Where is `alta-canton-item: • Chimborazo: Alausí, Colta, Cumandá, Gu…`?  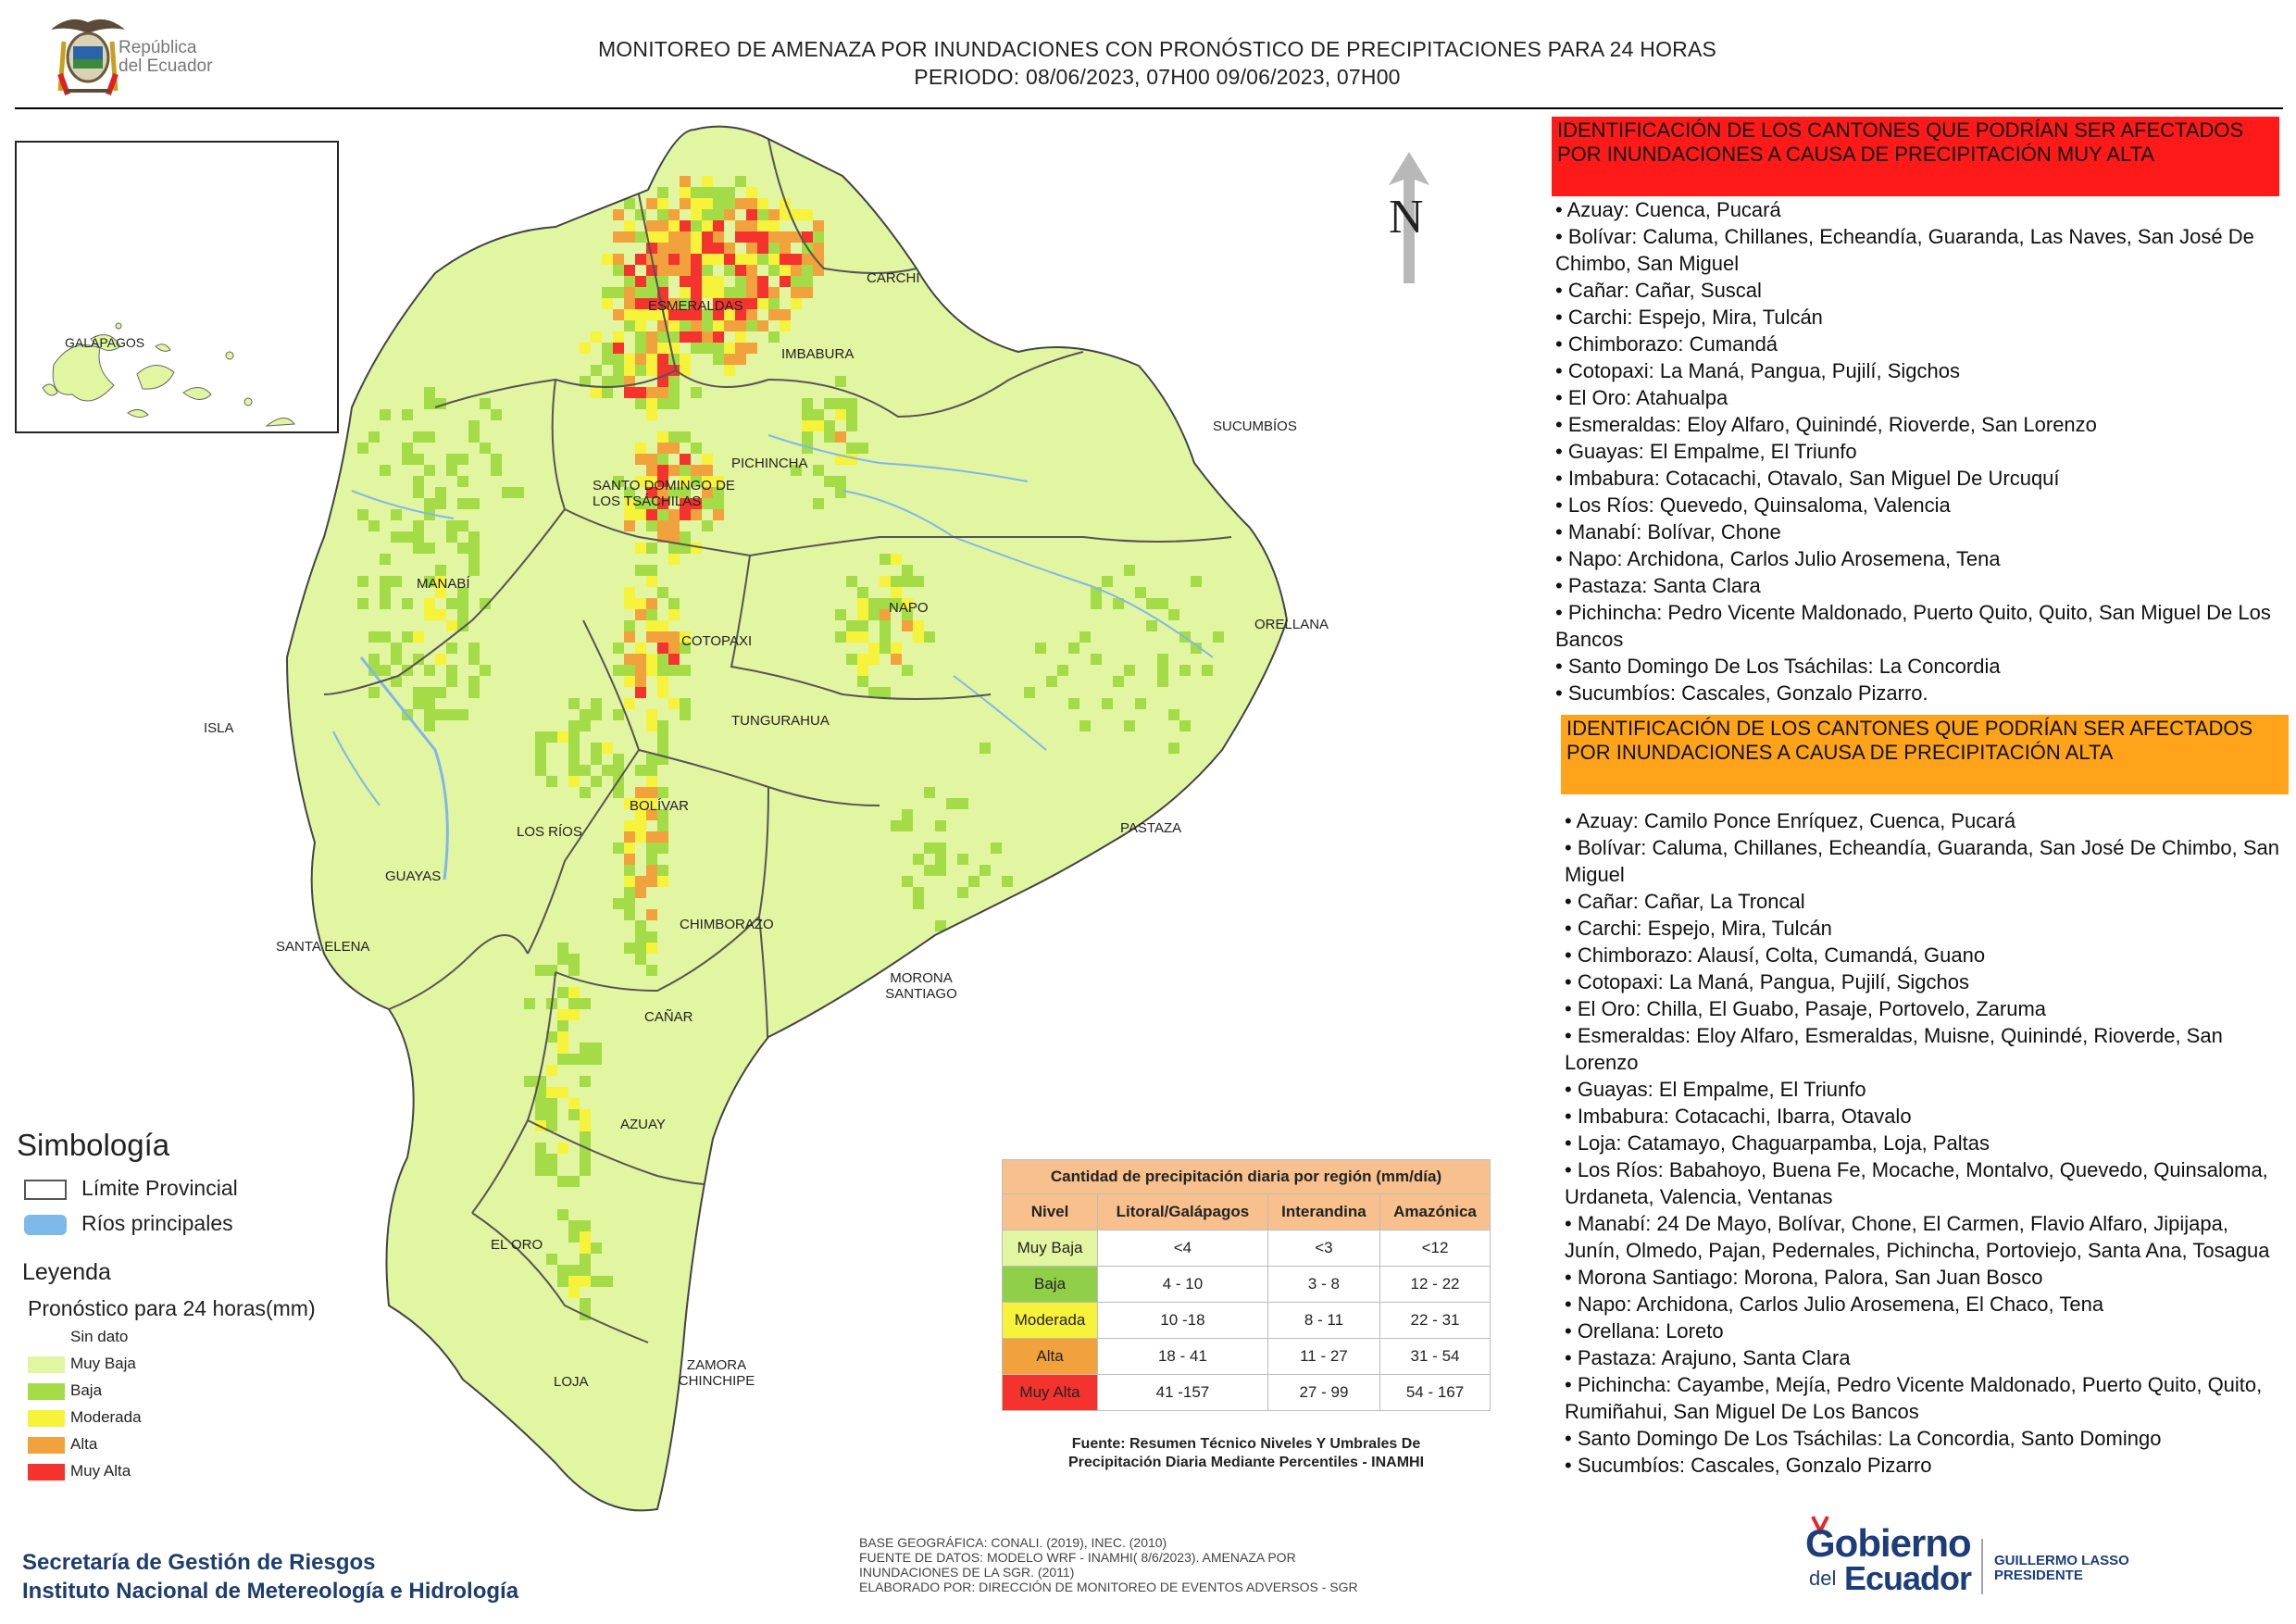
alta-canton-item: • Chimborazo: Alausí, Colta, Cumandá, Gu… is located at coordinates (1775, 955).